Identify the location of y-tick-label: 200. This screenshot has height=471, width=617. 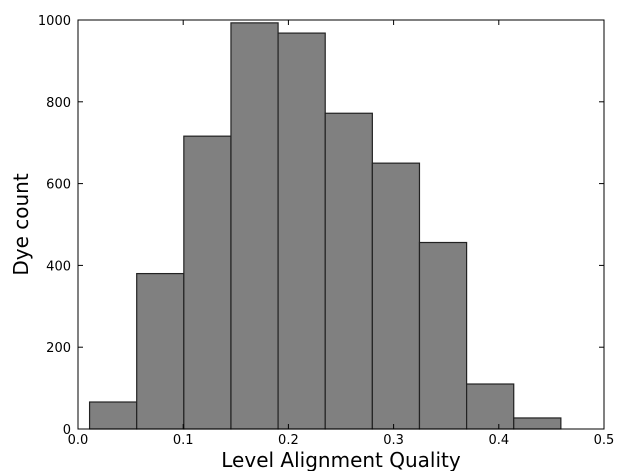
(58, 348).